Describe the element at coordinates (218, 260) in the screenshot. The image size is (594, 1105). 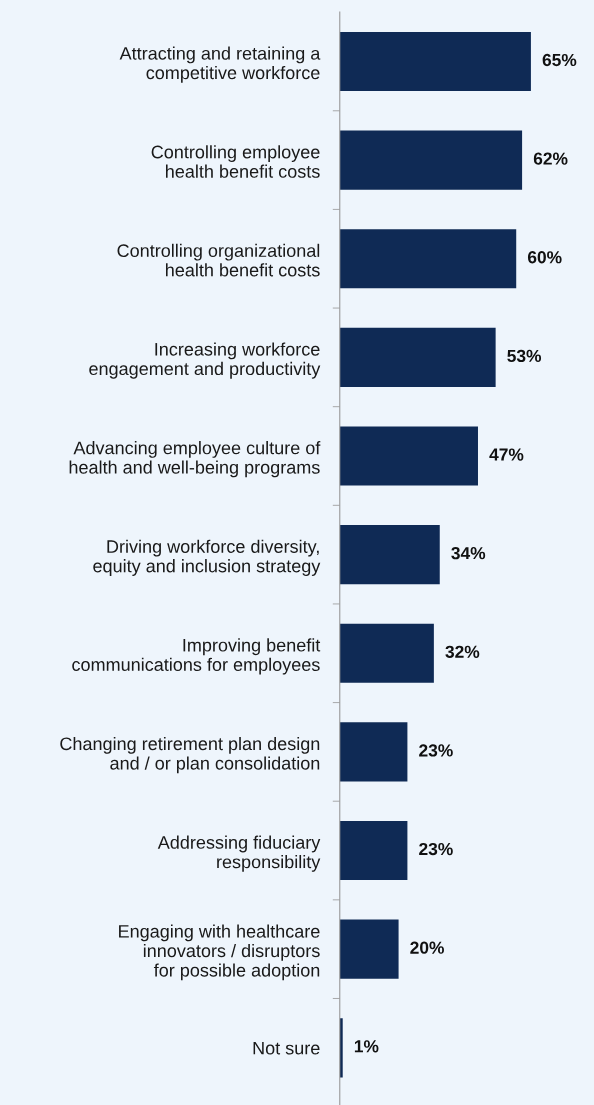
I see `y-tick-label: Controlling organizational health benefit costs` at that location.